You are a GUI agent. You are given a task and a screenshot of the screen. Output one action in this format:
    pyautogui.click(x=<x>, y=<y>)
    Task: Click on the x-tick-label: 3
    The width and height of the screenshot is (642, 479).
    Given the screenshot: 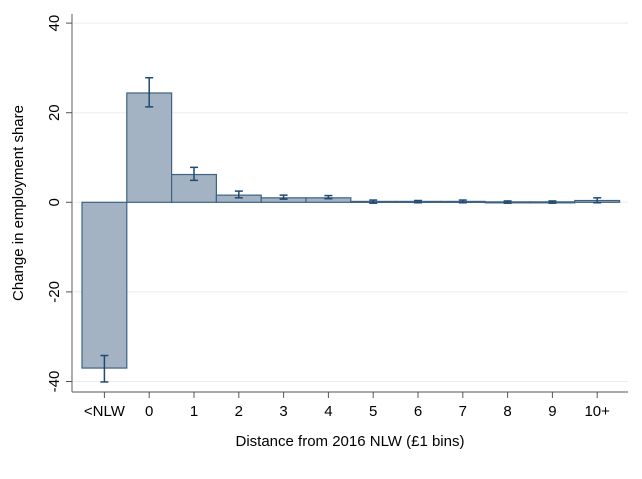 What is the action you would take?
    pyautogui.click(x=283, y=411)
    